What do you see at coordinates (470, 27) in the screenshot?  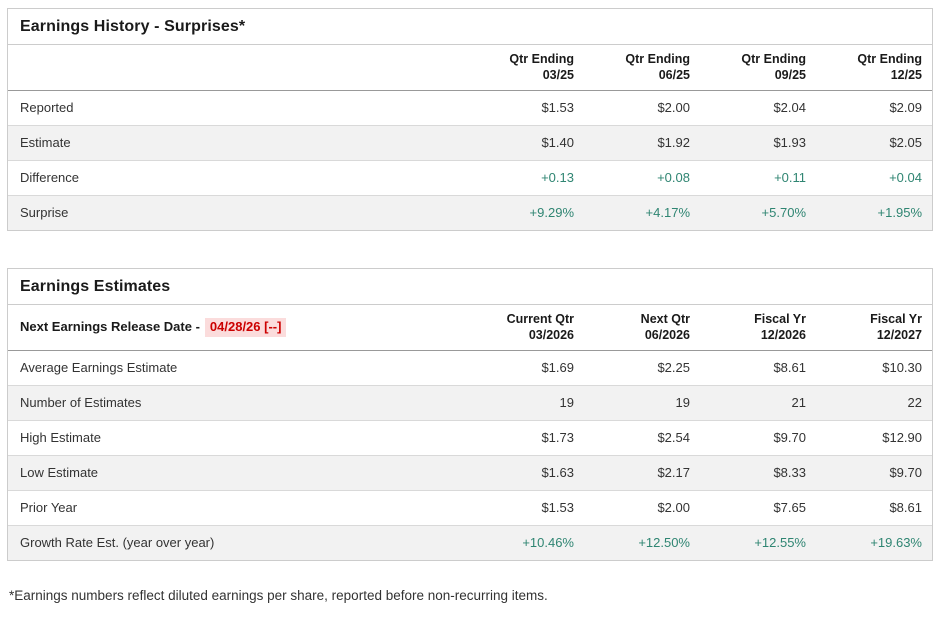 I see `earnings-history-title: Earnings History - Surprises*` at bounding box center [470, 27].